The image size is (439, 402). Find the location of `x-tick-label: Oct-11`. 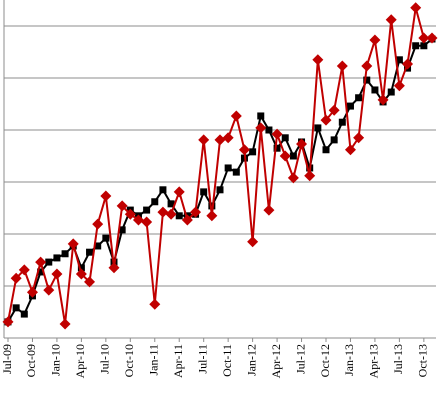

x-tick-label: Oct-11 is located at coordinates (227, 360).